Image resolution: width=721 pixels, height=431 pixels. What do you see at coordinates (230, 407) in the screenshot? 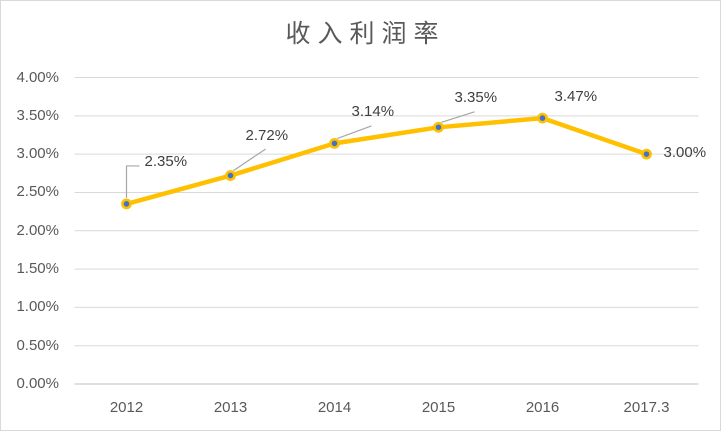
I see `x-category-label: 2013` at bounding box center [230, 407].